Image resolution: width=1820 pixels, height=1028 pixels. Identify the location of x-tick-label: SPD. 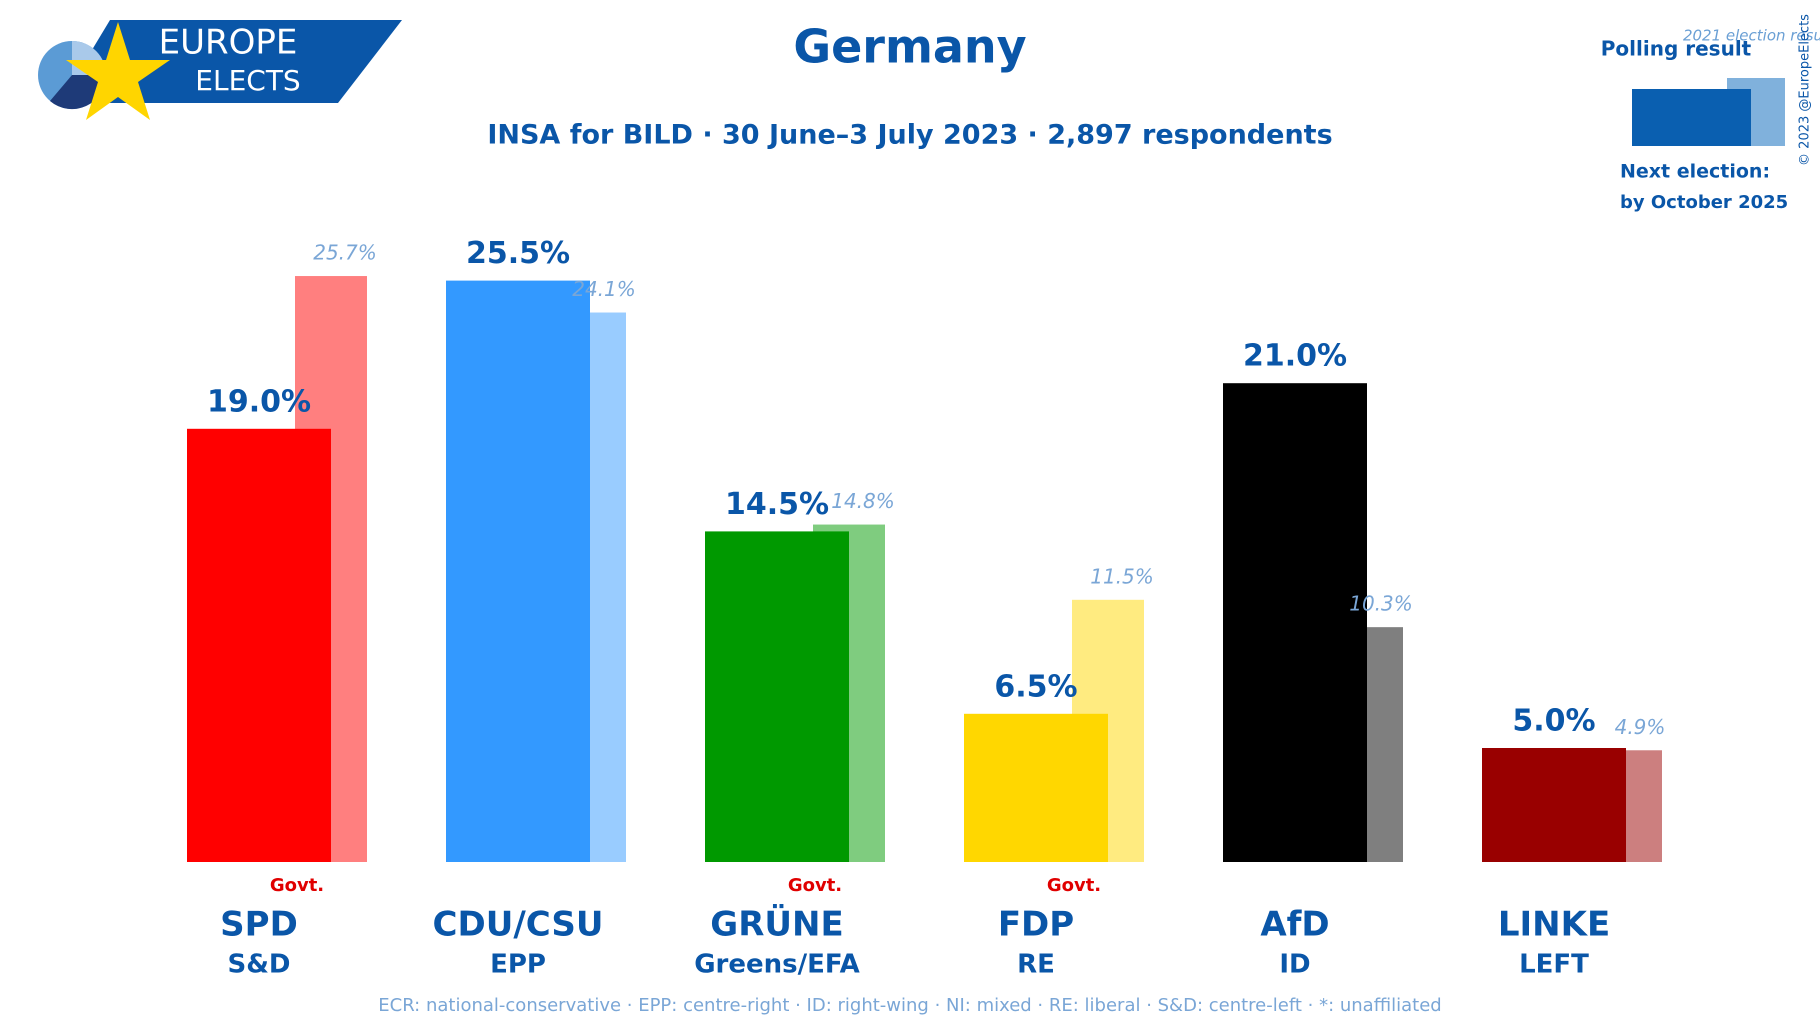
(259, 925).